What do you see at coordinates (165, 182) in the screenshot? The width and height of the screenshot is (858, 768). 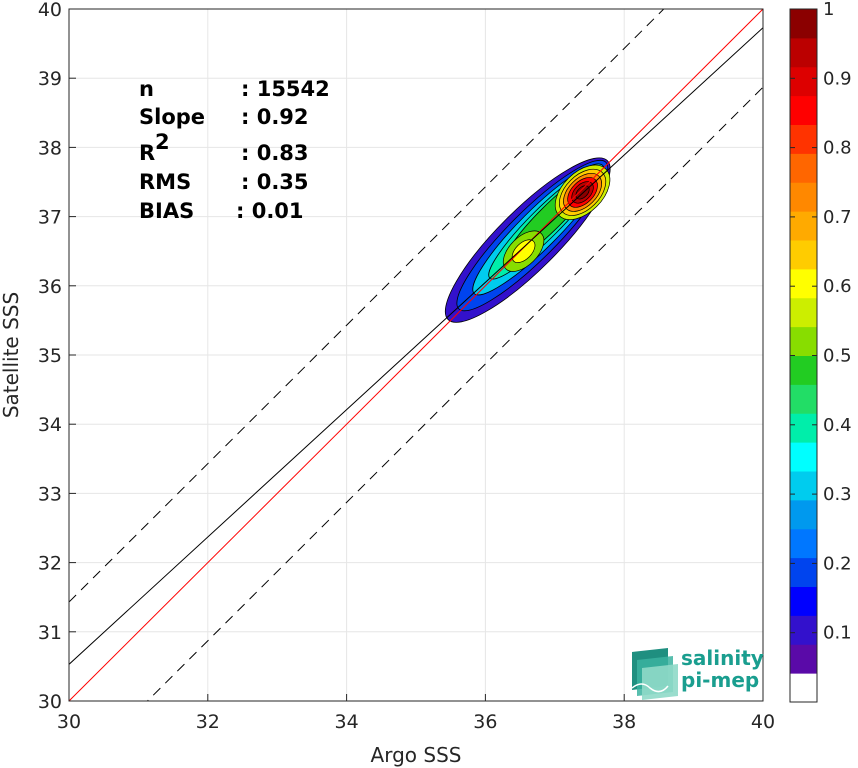 I see `stat-label: RMS` at bounding box center [165, 182].